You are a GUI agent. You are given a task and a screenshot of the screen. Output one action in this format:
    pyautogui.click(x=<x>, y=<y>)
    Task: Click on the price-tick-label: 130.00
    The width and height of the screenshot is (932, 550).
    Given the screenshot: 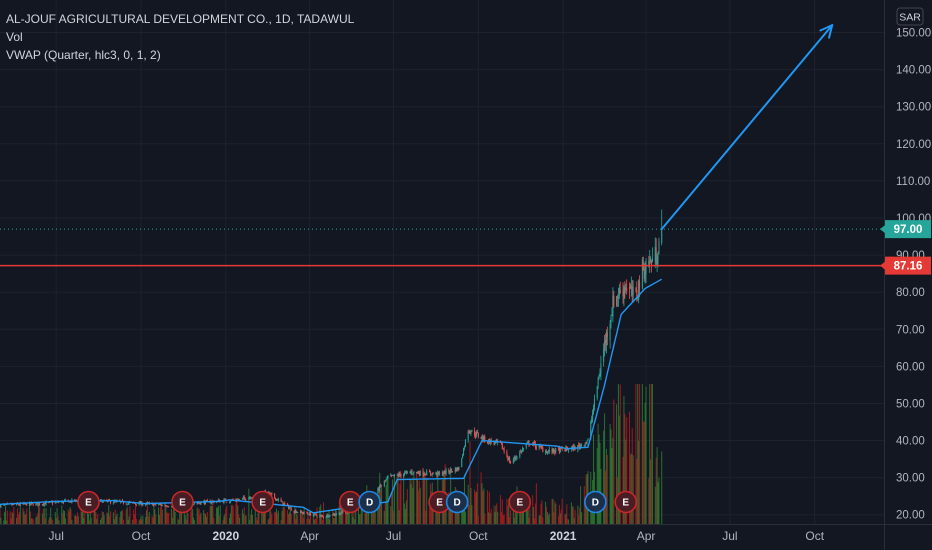 What is the action you would take?
    pyautogui.click(x=913, y=108)
    